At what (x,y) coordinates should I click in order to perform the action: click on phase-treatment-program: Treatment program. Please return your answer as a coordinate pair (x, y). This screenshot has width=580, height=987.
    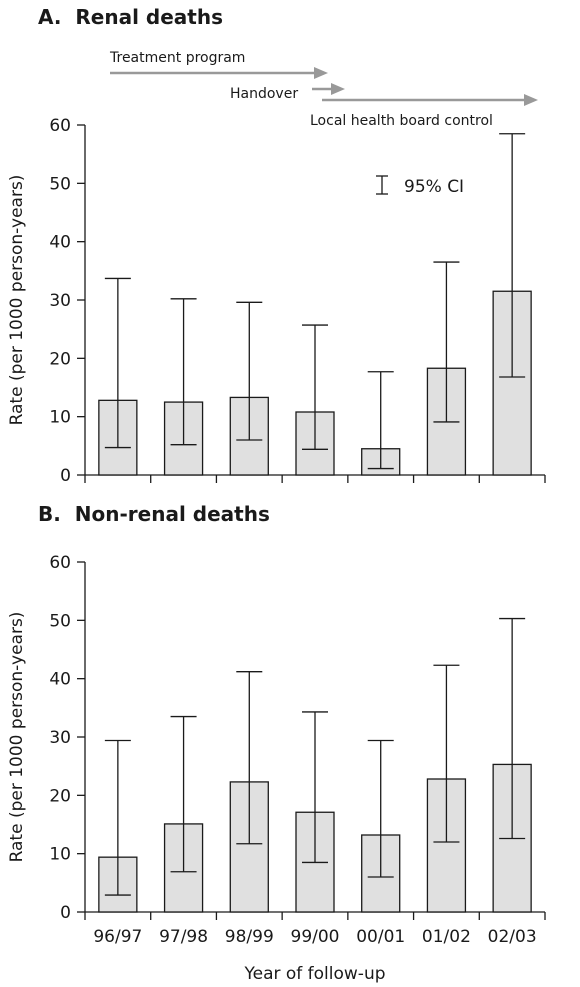
    Looking at the image, I should click on (177, 58).